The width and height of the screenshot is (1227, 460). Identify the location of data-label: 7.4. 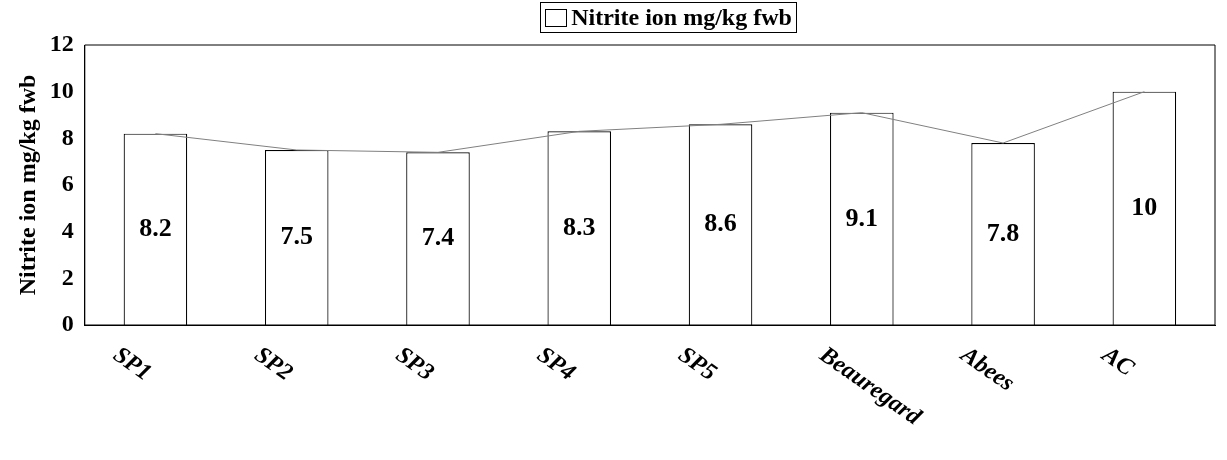
(438, 237).